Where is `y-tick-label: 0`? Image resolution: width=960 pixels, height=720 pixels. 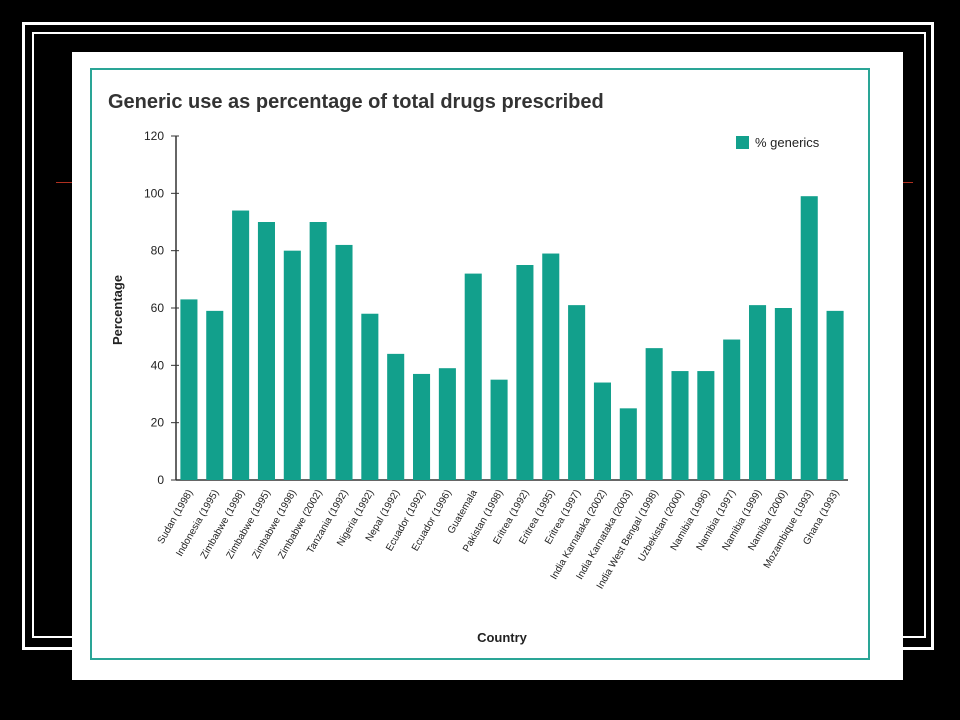 y-tick-label: 0 is located at coordinates (160, 480).